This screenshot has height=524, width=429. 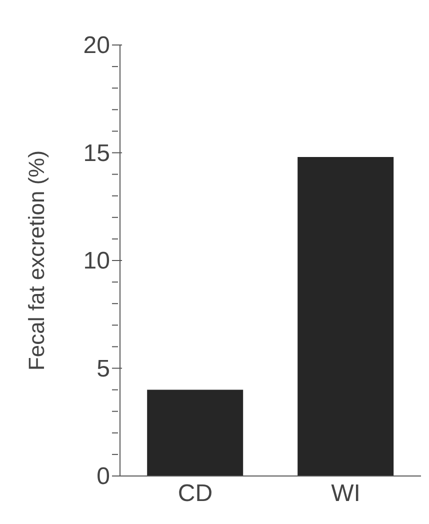 What do you see at coordinates (96, 261) in the screenshot?
I see `y-tick-label: 10` at bounding box center [96, 261].